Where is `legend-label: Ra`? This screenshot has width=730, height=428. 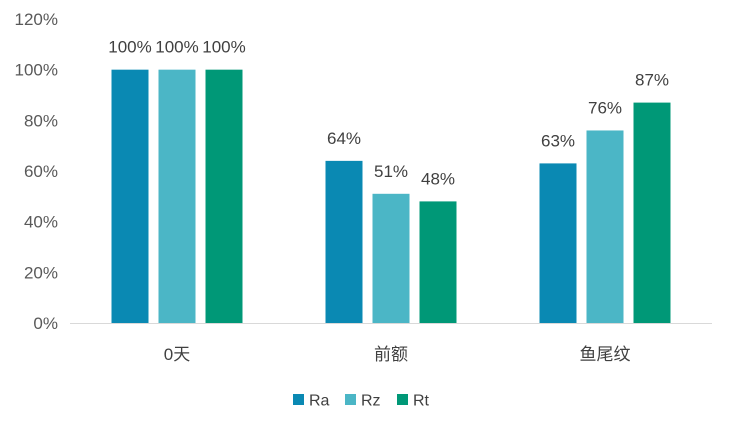 legend-label: Ra is located at coordinates (319, 401).